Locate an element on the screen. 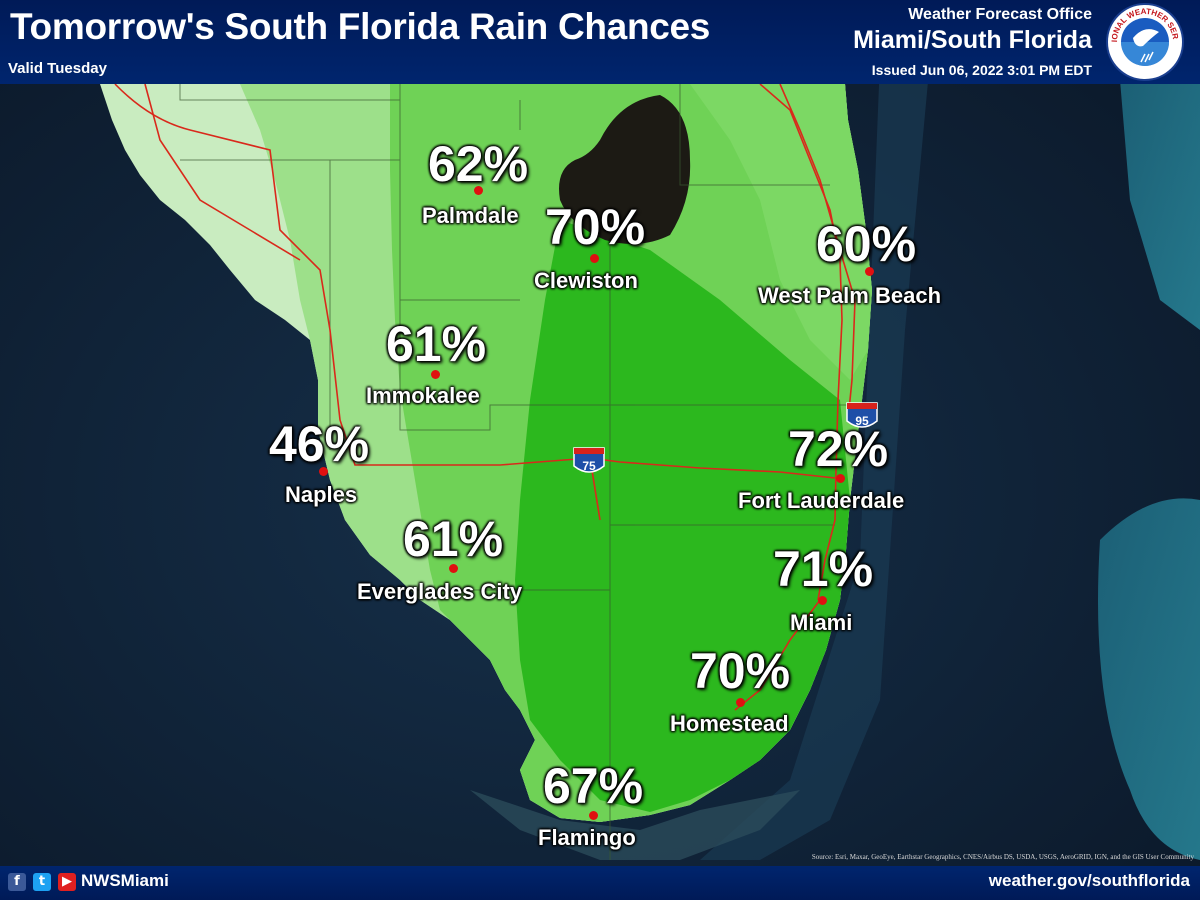  location-marker-homestead is located at coordinates (740, 702).